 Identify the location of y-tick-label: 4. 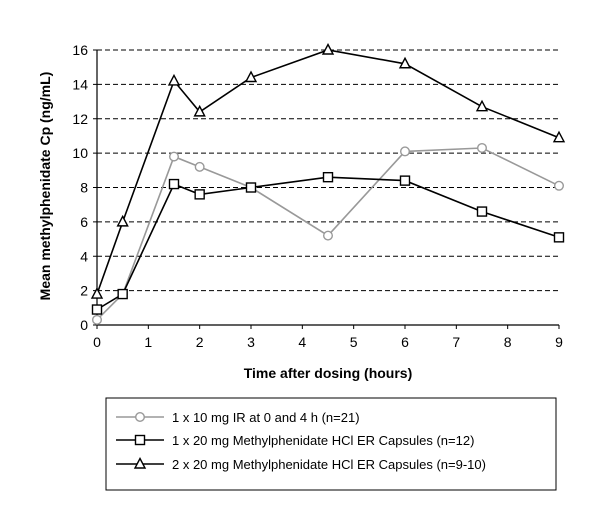
(84, 256).